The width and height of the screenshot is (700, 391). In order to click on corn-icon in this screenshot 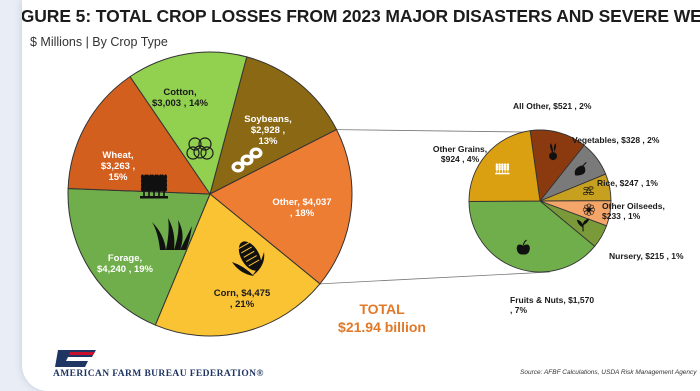, I will do `click(248, 258)`.